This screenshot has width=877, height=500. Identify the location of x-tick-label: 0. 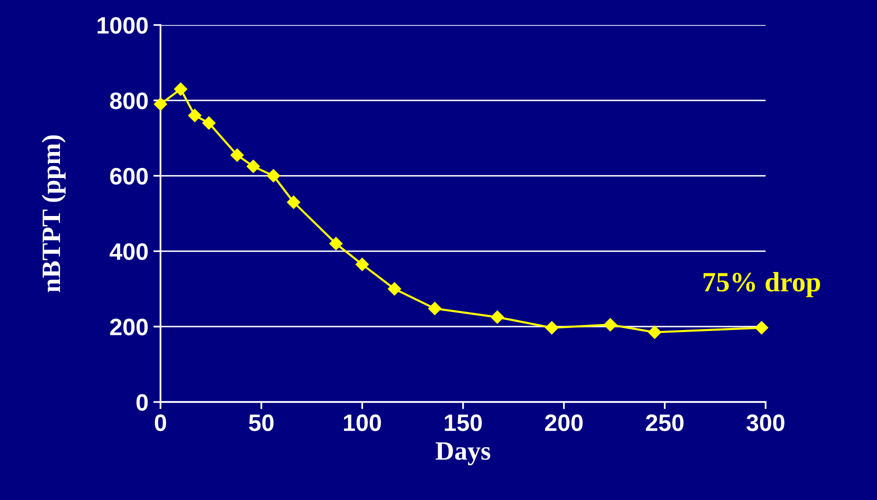
(160, 423).